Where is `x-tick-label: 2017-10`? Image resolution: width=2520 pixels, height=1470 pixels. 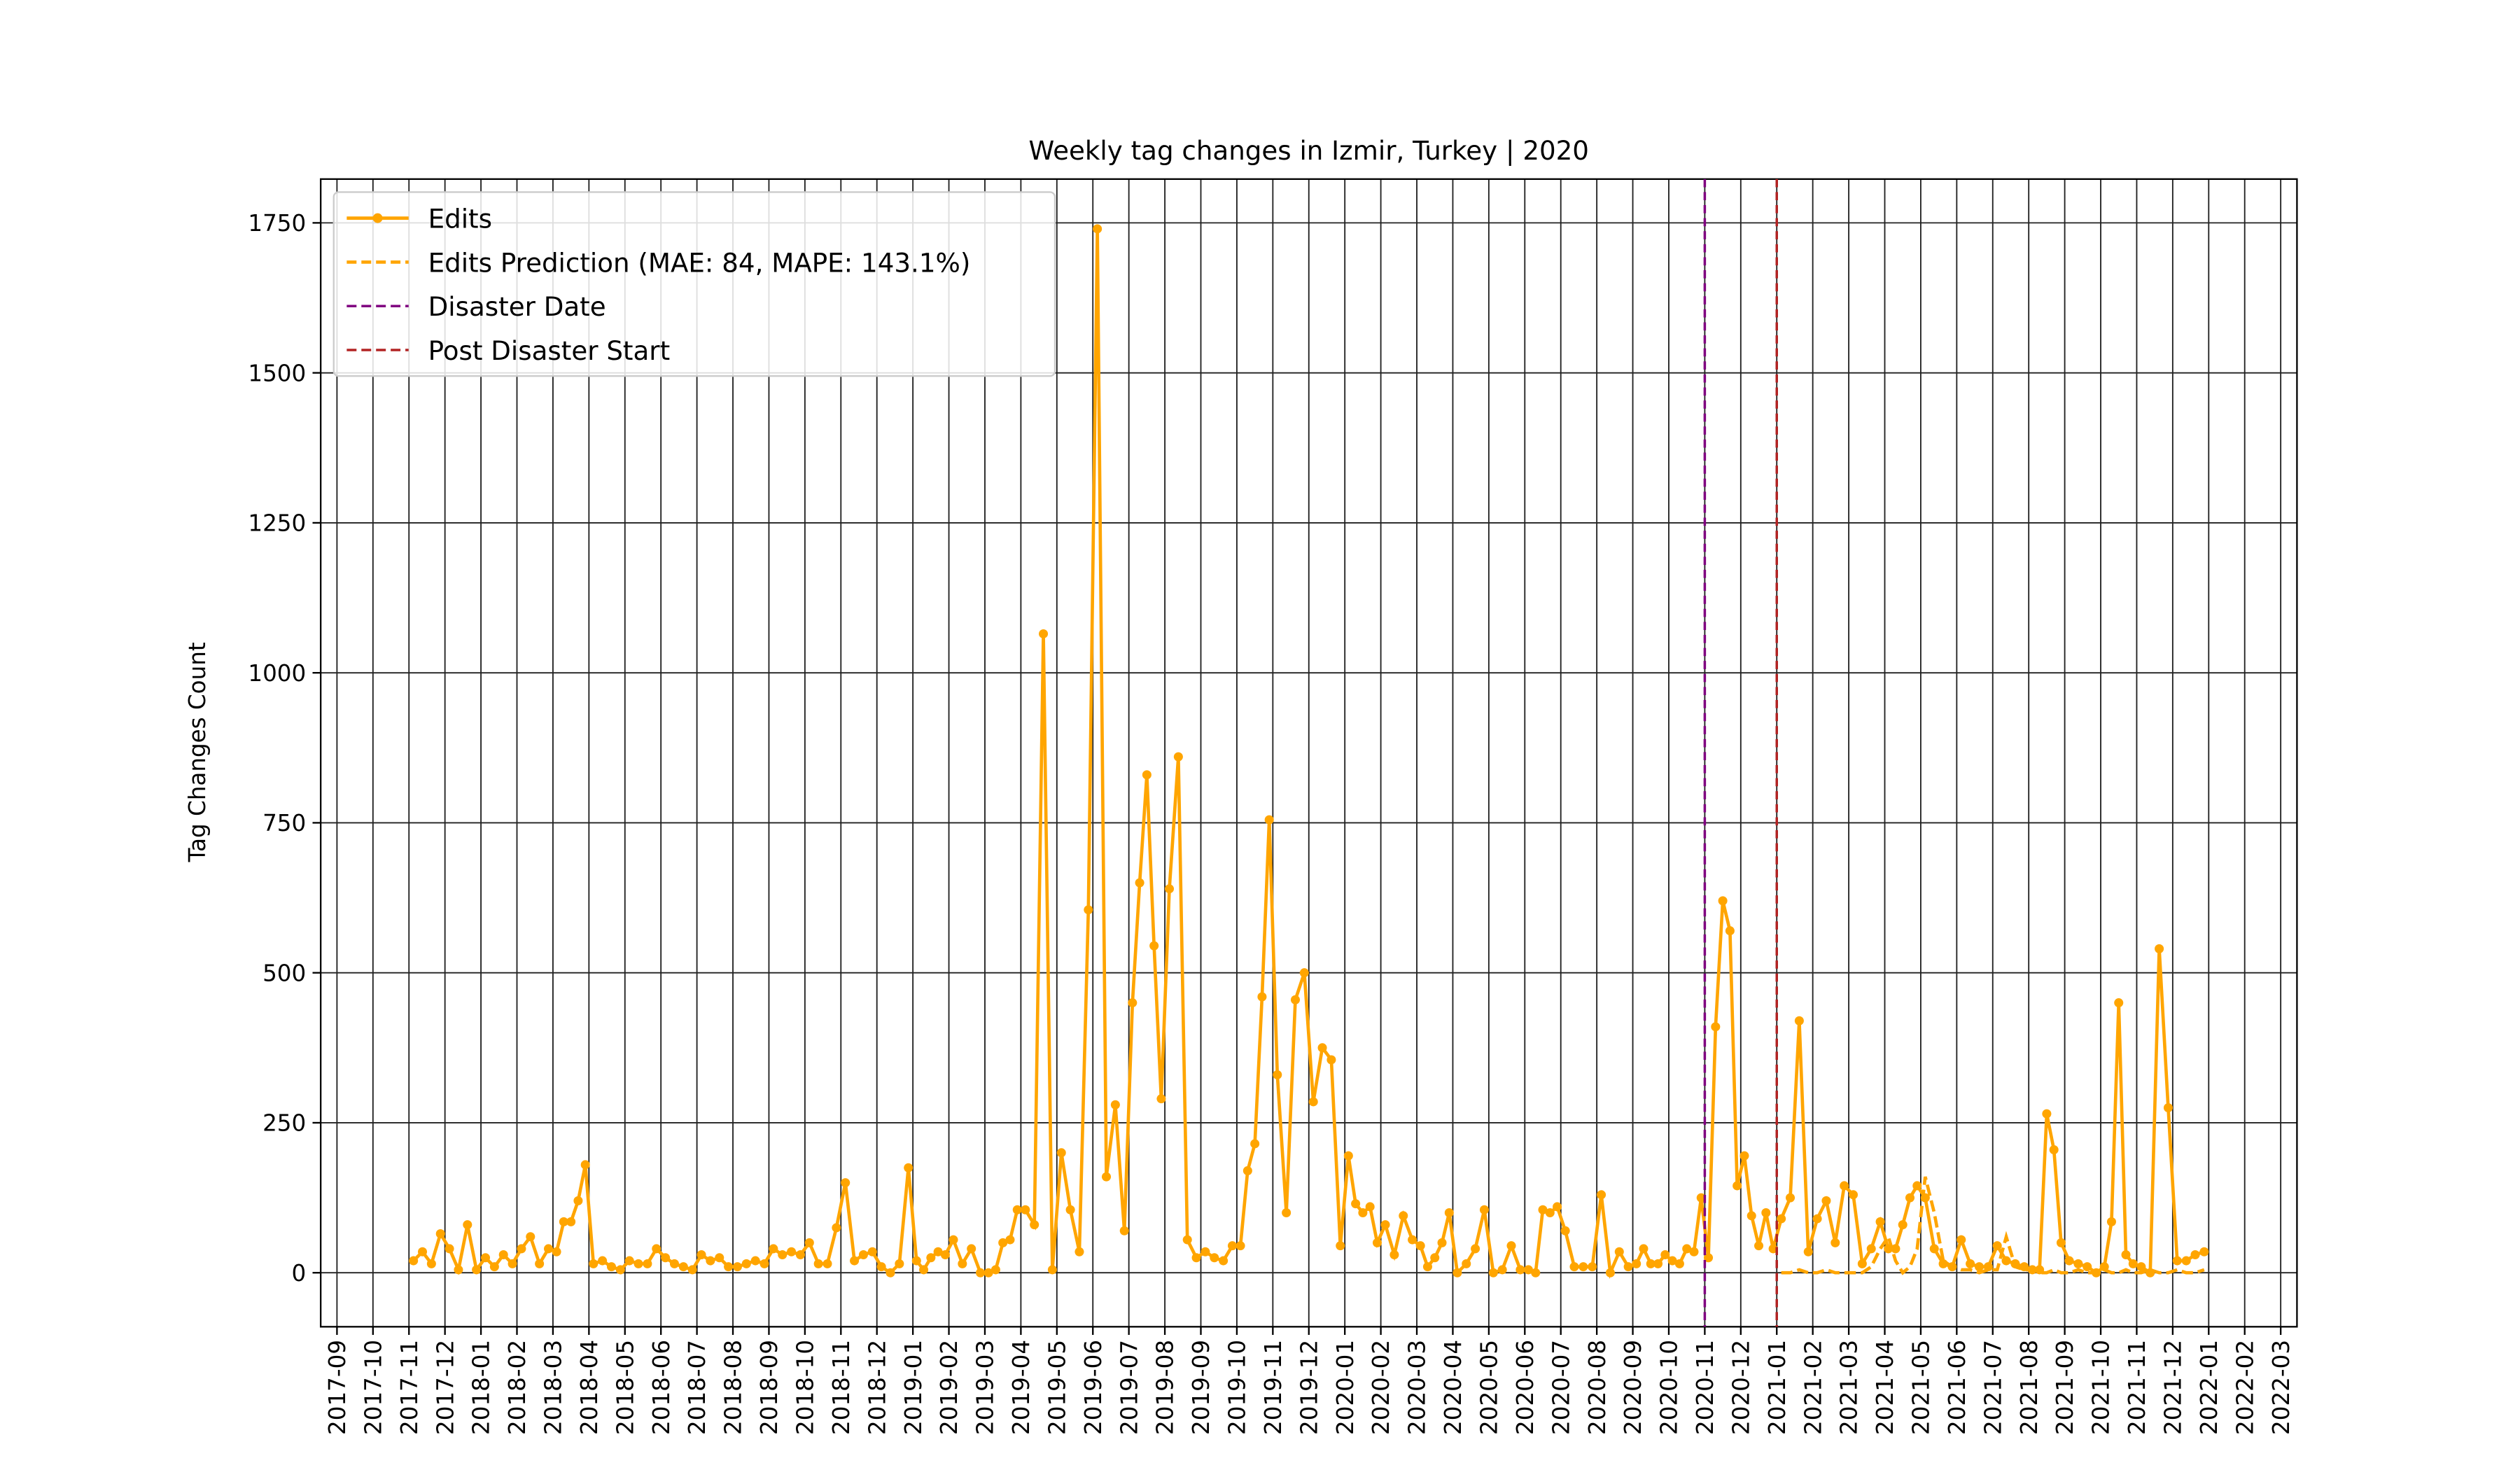
x-tick-label: 2017-10 is located at coordinates (373, 1387).